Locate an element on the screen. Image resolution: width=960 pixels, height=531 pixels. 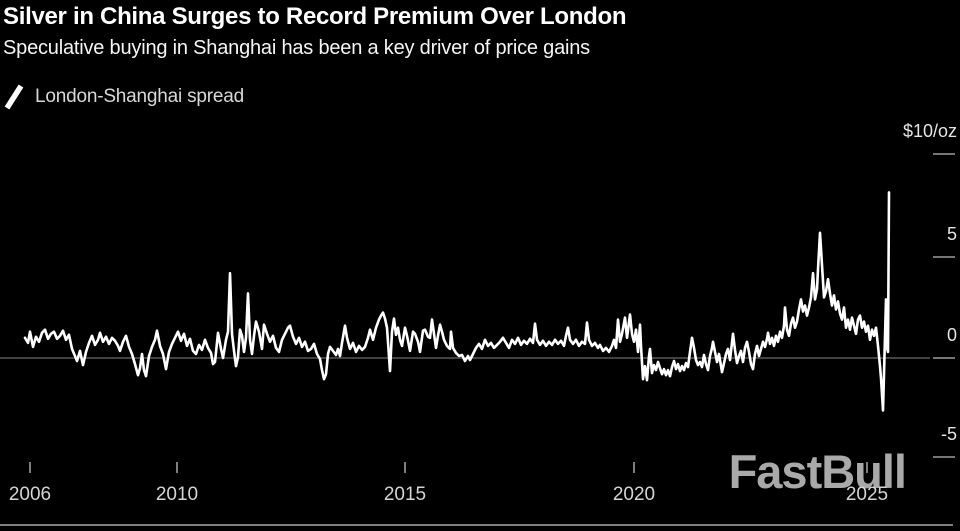
x-axis-label: 2010 is located at coordinates (177, 494).